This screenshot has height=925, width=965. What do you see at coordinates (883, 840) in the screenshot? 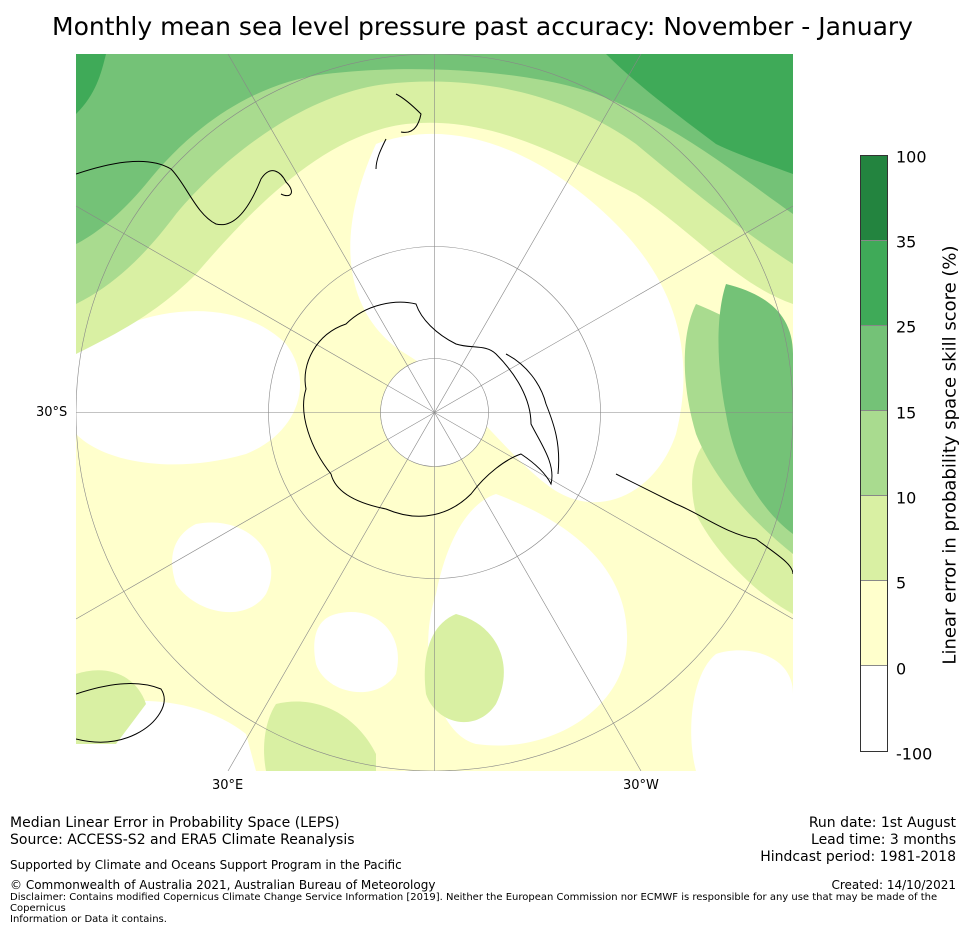
I see `footer-lead-time: Lead time: 3 months` at bounding box center [883, 840].